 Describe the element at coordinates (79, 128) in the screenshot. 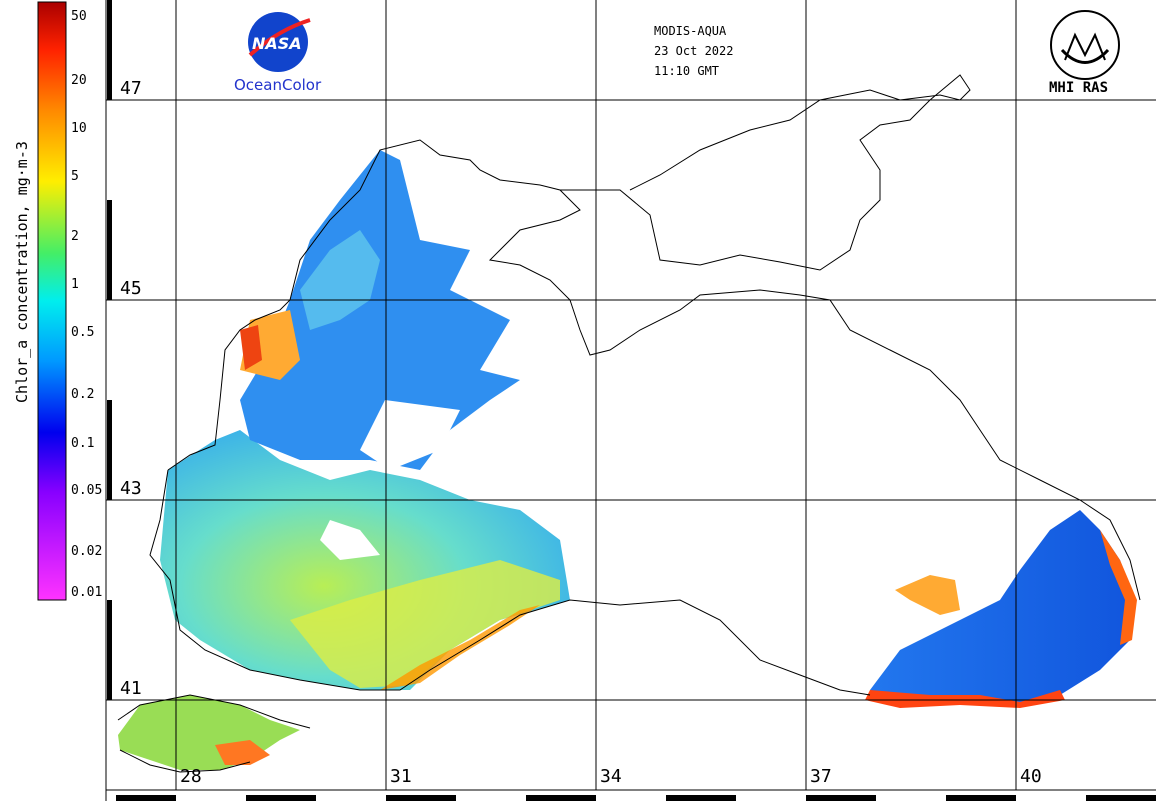

I see `colorbar-tick-label: 10` at that location.